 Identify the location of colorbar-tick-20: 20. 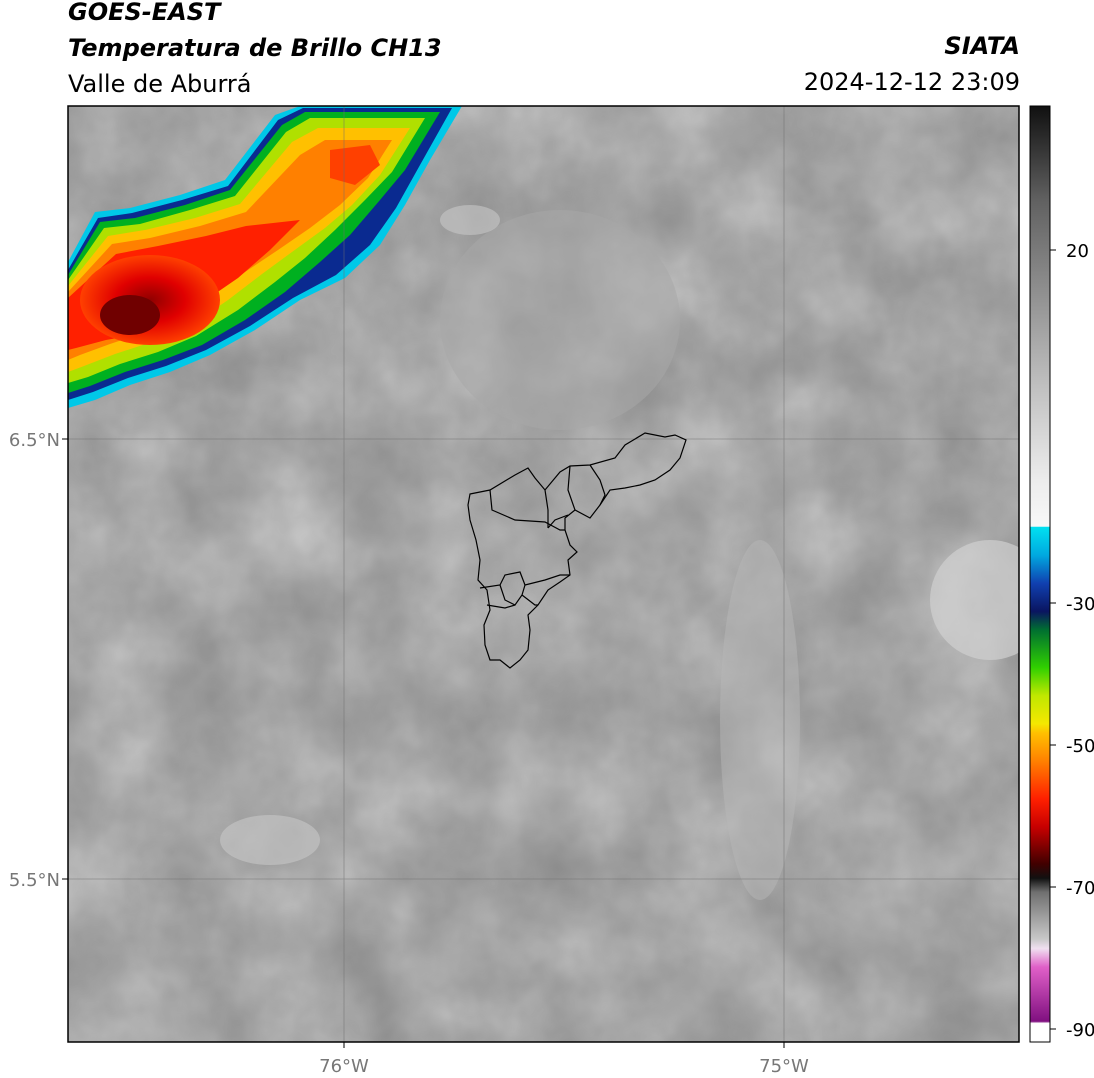
(1077, 251).